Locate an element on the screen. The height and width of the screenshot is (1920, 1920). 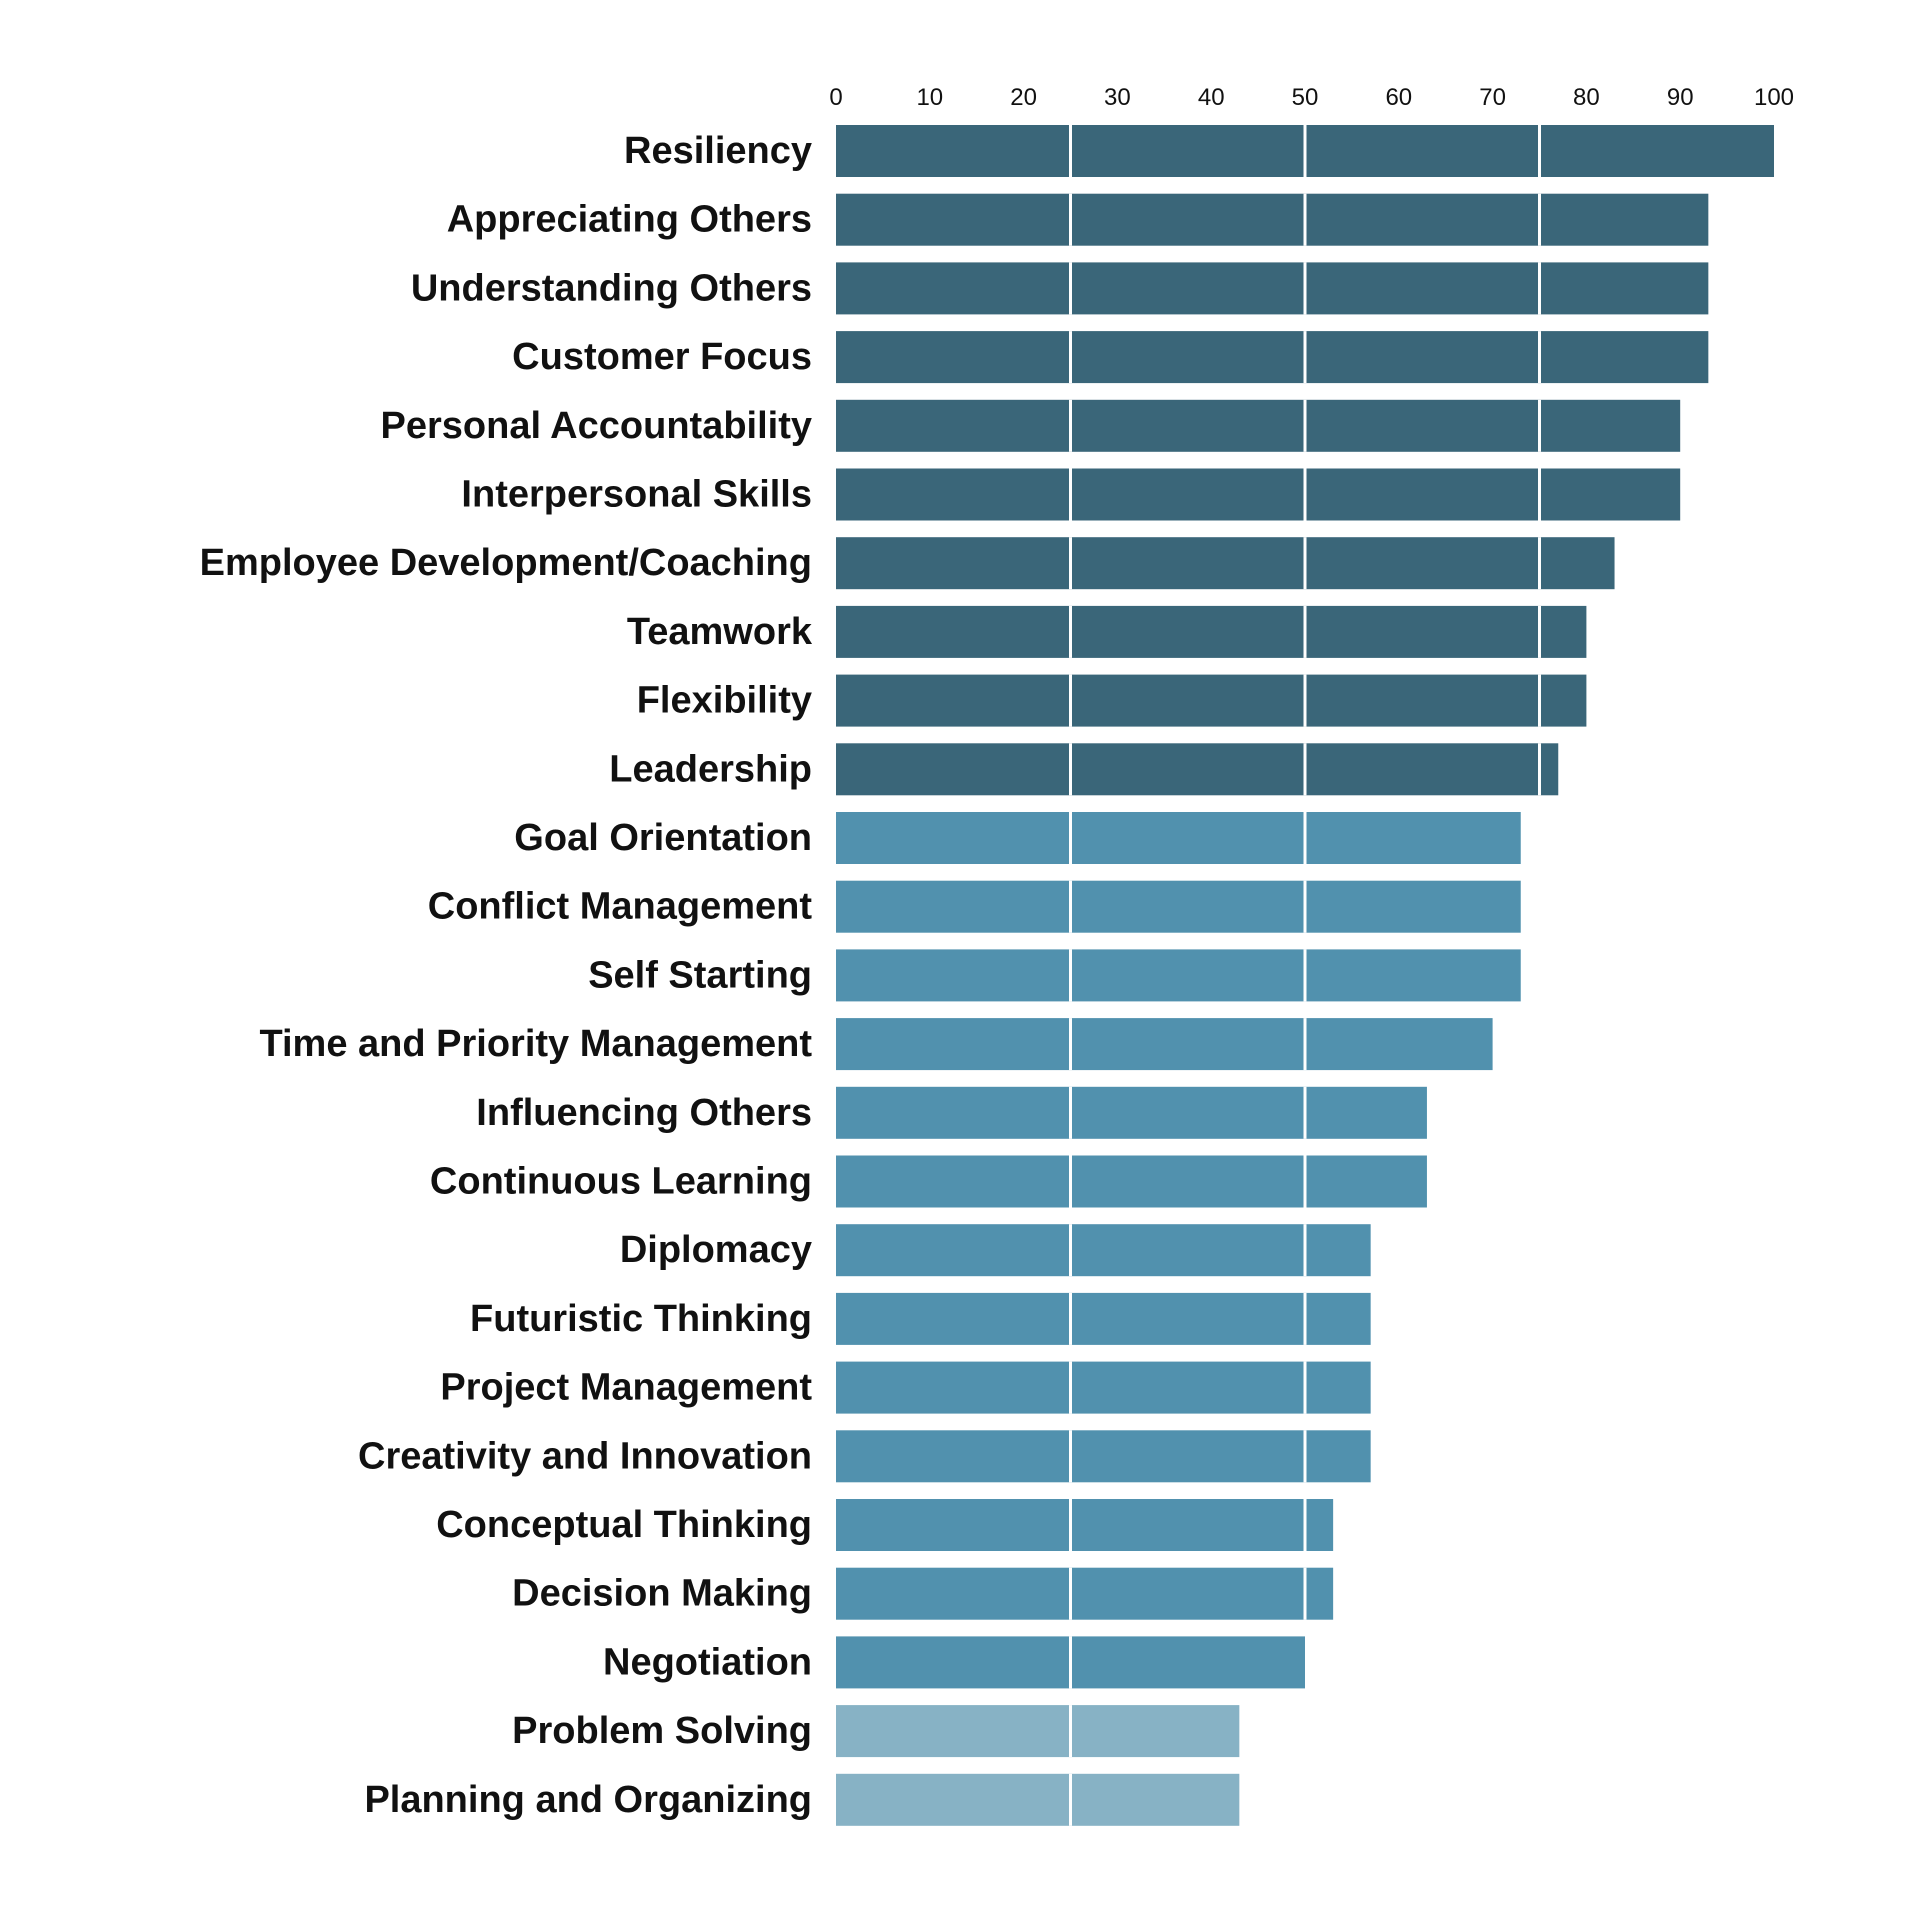
x-tick-label-0: 0 is located at coordinates (835, 97).